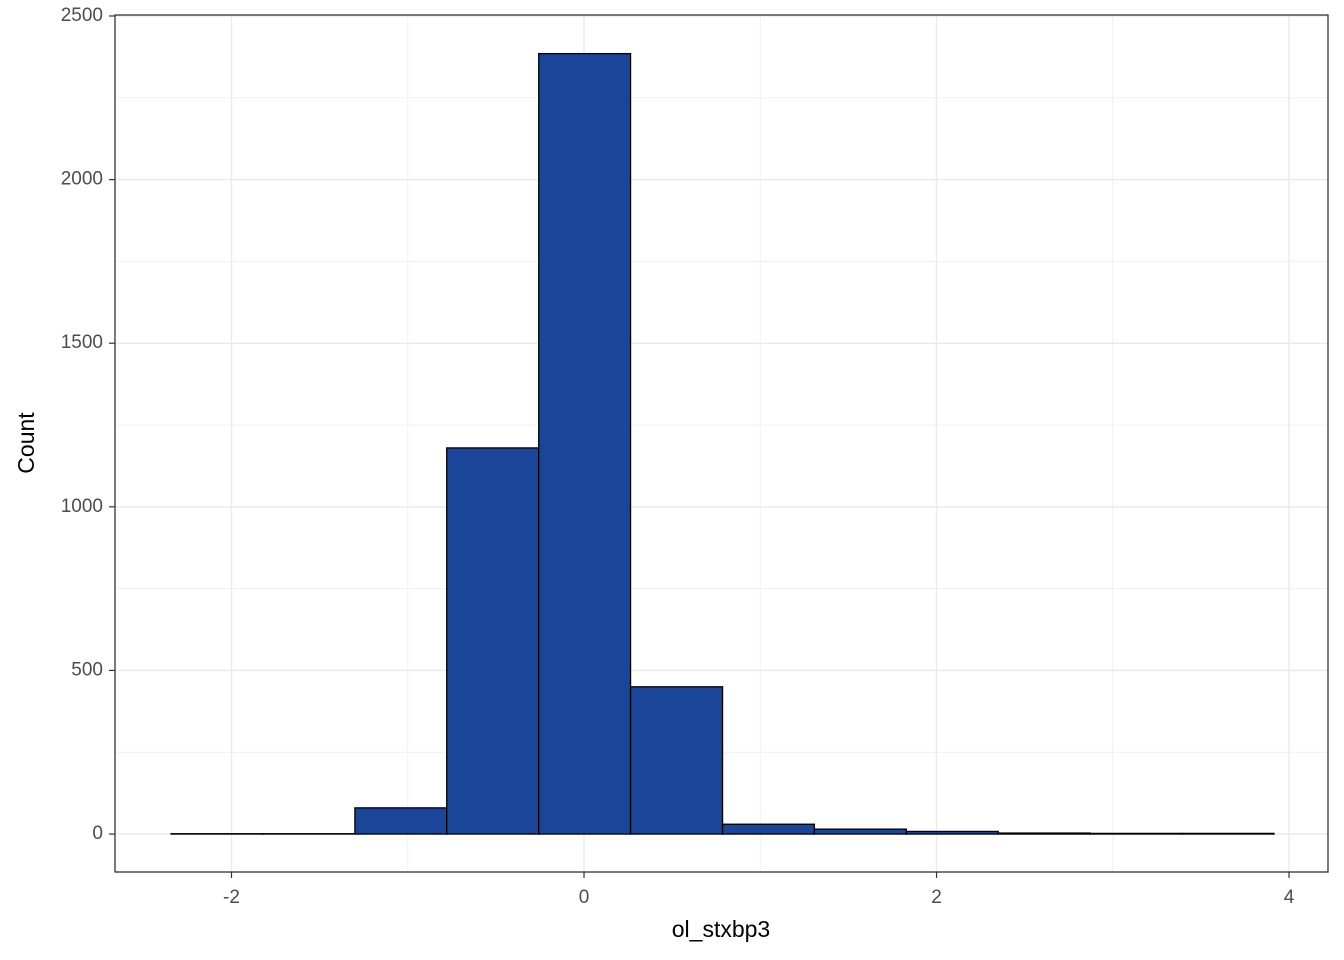  I want to click on x-tick-label: 0, so click(584, 897).